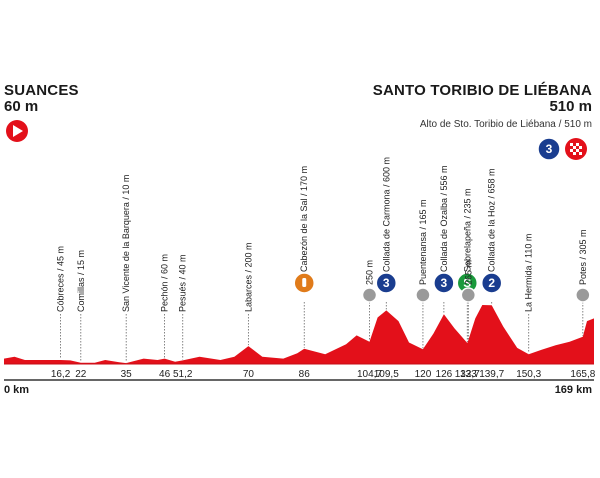  Describe the element at coordinates (81, 281) in the screenshot. I see `waypoint-label: Comillas / 15 m` at that location.